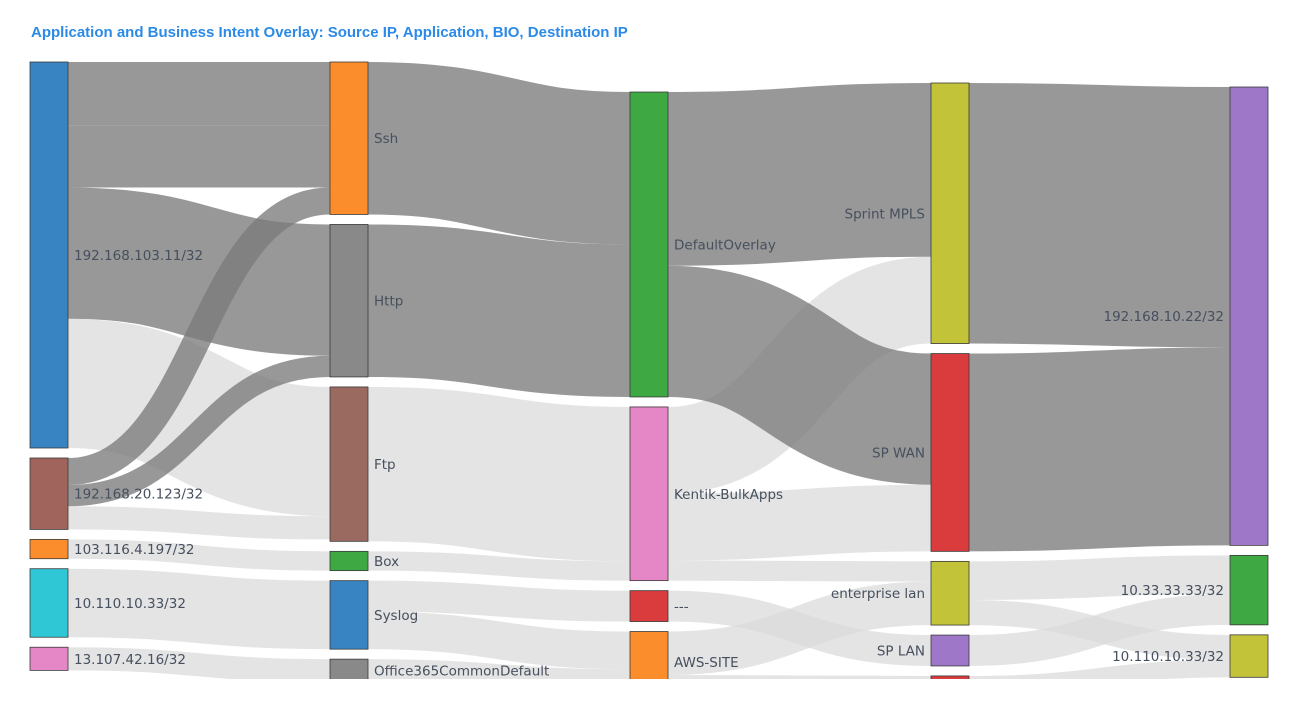 The image size is (1310, 705). I want to click on sankey-node-app1, so click(349, 138).